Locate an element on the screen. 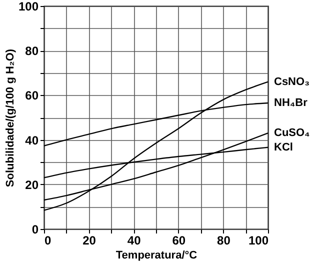 The height and width of the screenshot is (263, 321). x-tick-label: 20 is located at coordinates (89, 241).